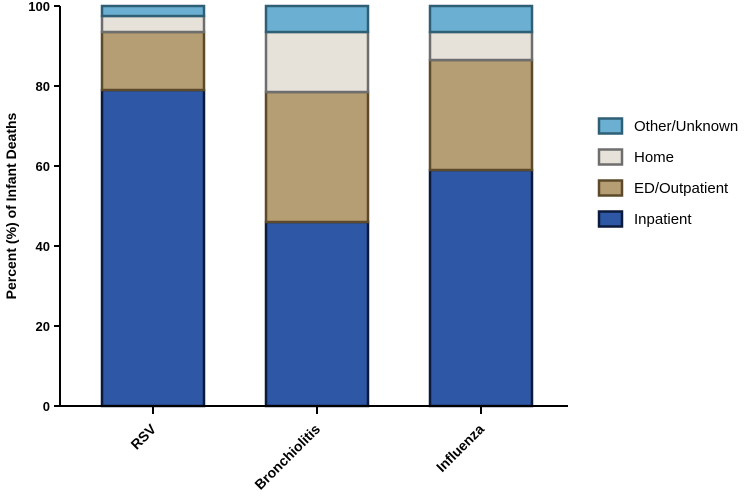 The width and height of the screenshot is (750, 497). What do you see at coordinates (667, 172) in the screenshot?
I see `legend: Other/Unknown Home ED/Outpatient Inpatient` at bounding box center [667, 172].